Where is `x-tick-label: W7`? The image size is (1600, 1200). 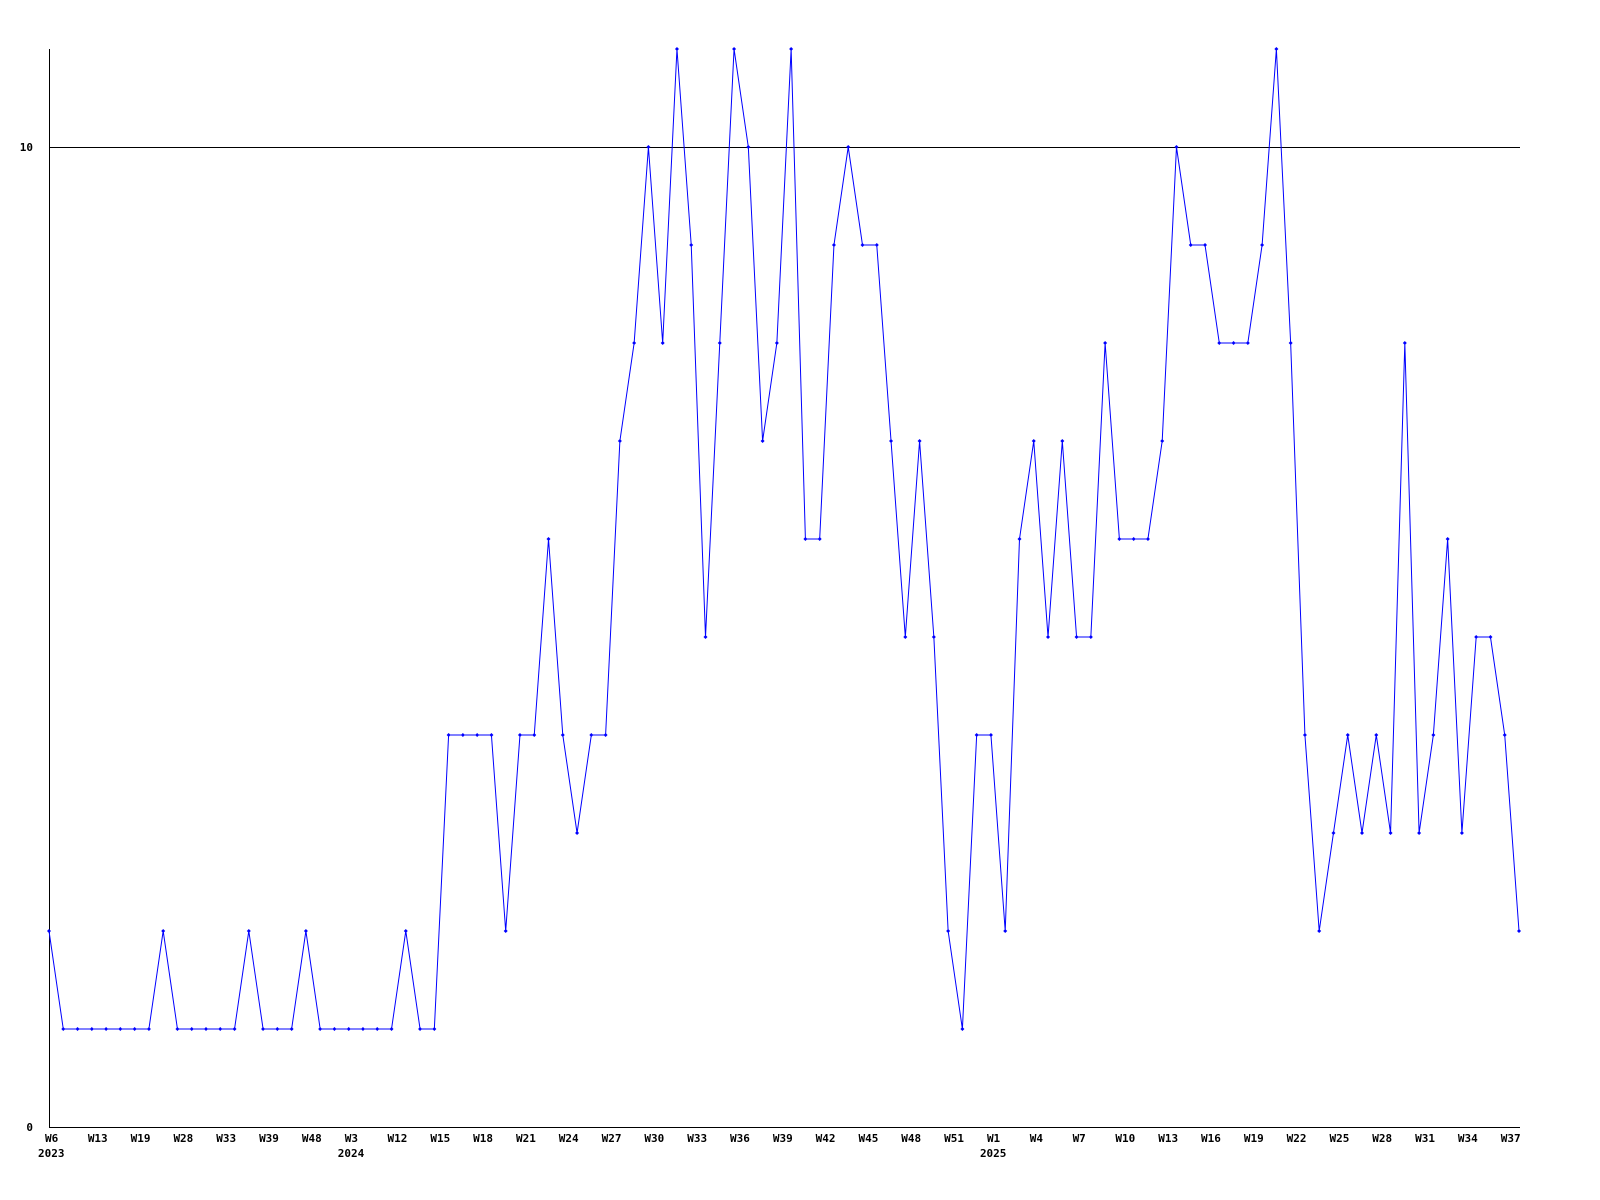 x-tick-label: W7 is located at coordinates (1079, 1138).